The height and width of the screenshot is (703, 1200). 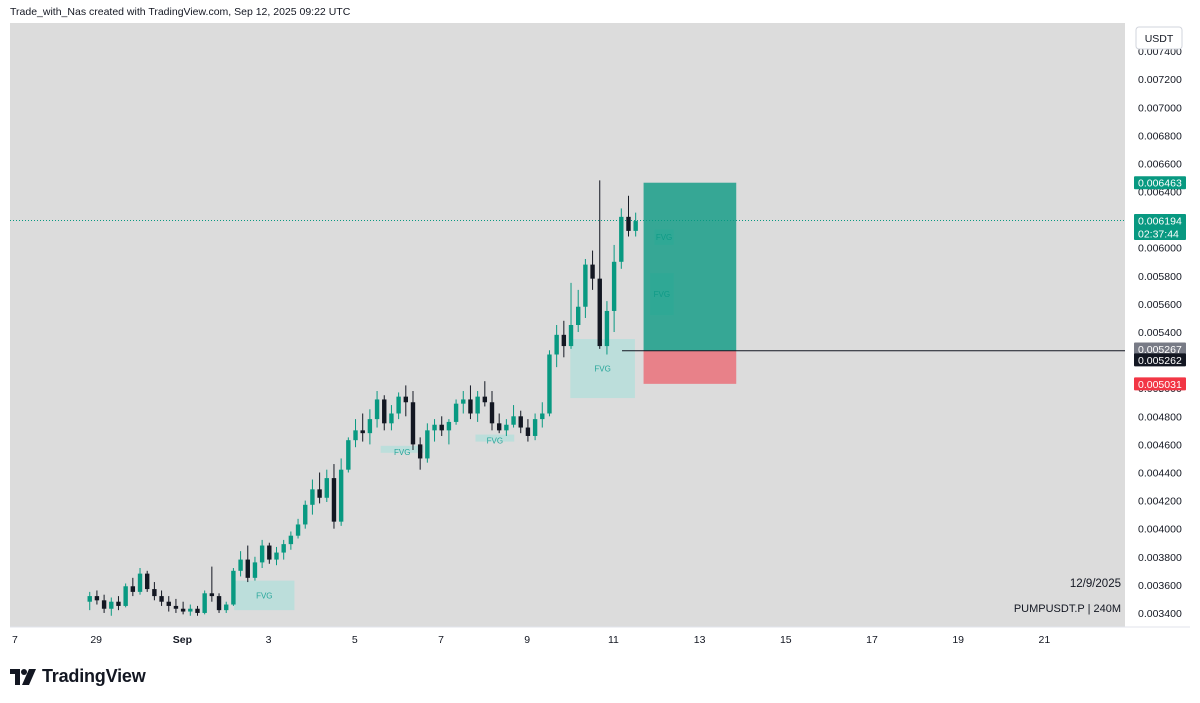 What do you see at coordinates (1160, 193) in the screenshot?
I see `price-tick-label: 0.006400` at bounding box center [1160, 193].